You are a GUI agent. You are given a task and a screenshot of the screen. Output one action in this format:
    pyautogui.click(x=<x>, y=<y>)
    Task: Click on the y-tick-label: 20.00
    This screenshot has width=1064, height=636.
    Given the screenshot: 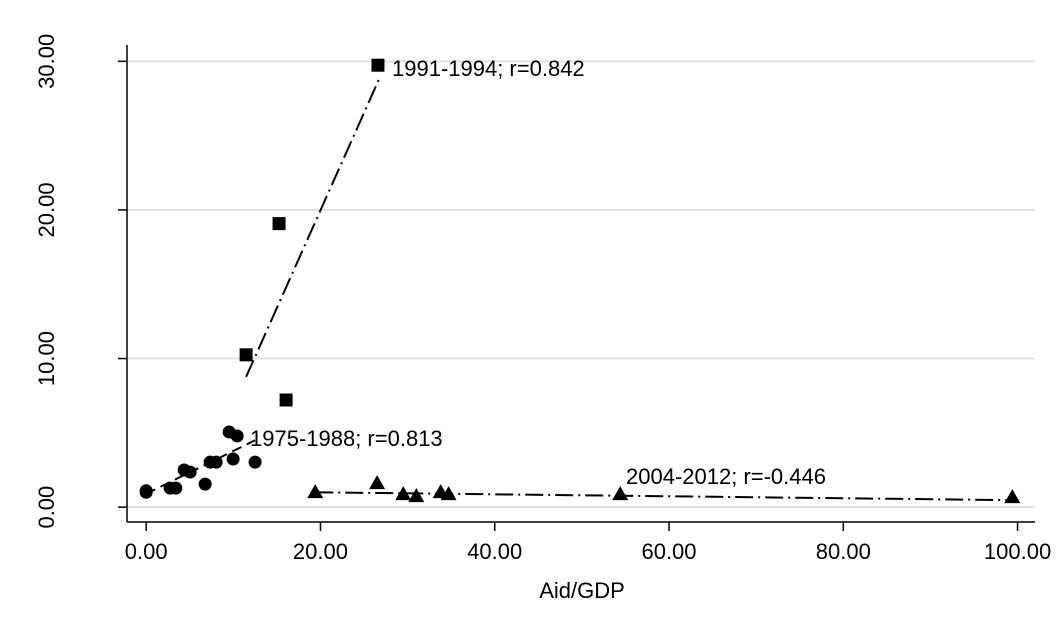 What is the action you would take?
    pyautogui.click(x=46, y=209)
    